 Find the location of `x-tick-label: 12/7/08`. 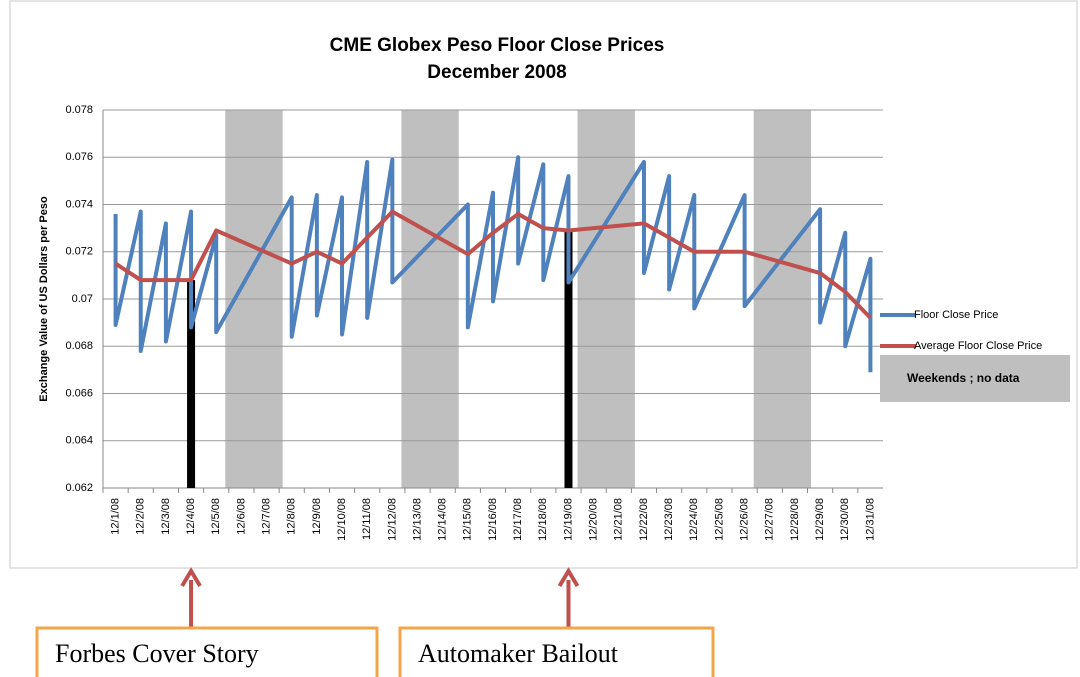

x-tick-label: 12/7/08 is located at coordinates (266, 516).